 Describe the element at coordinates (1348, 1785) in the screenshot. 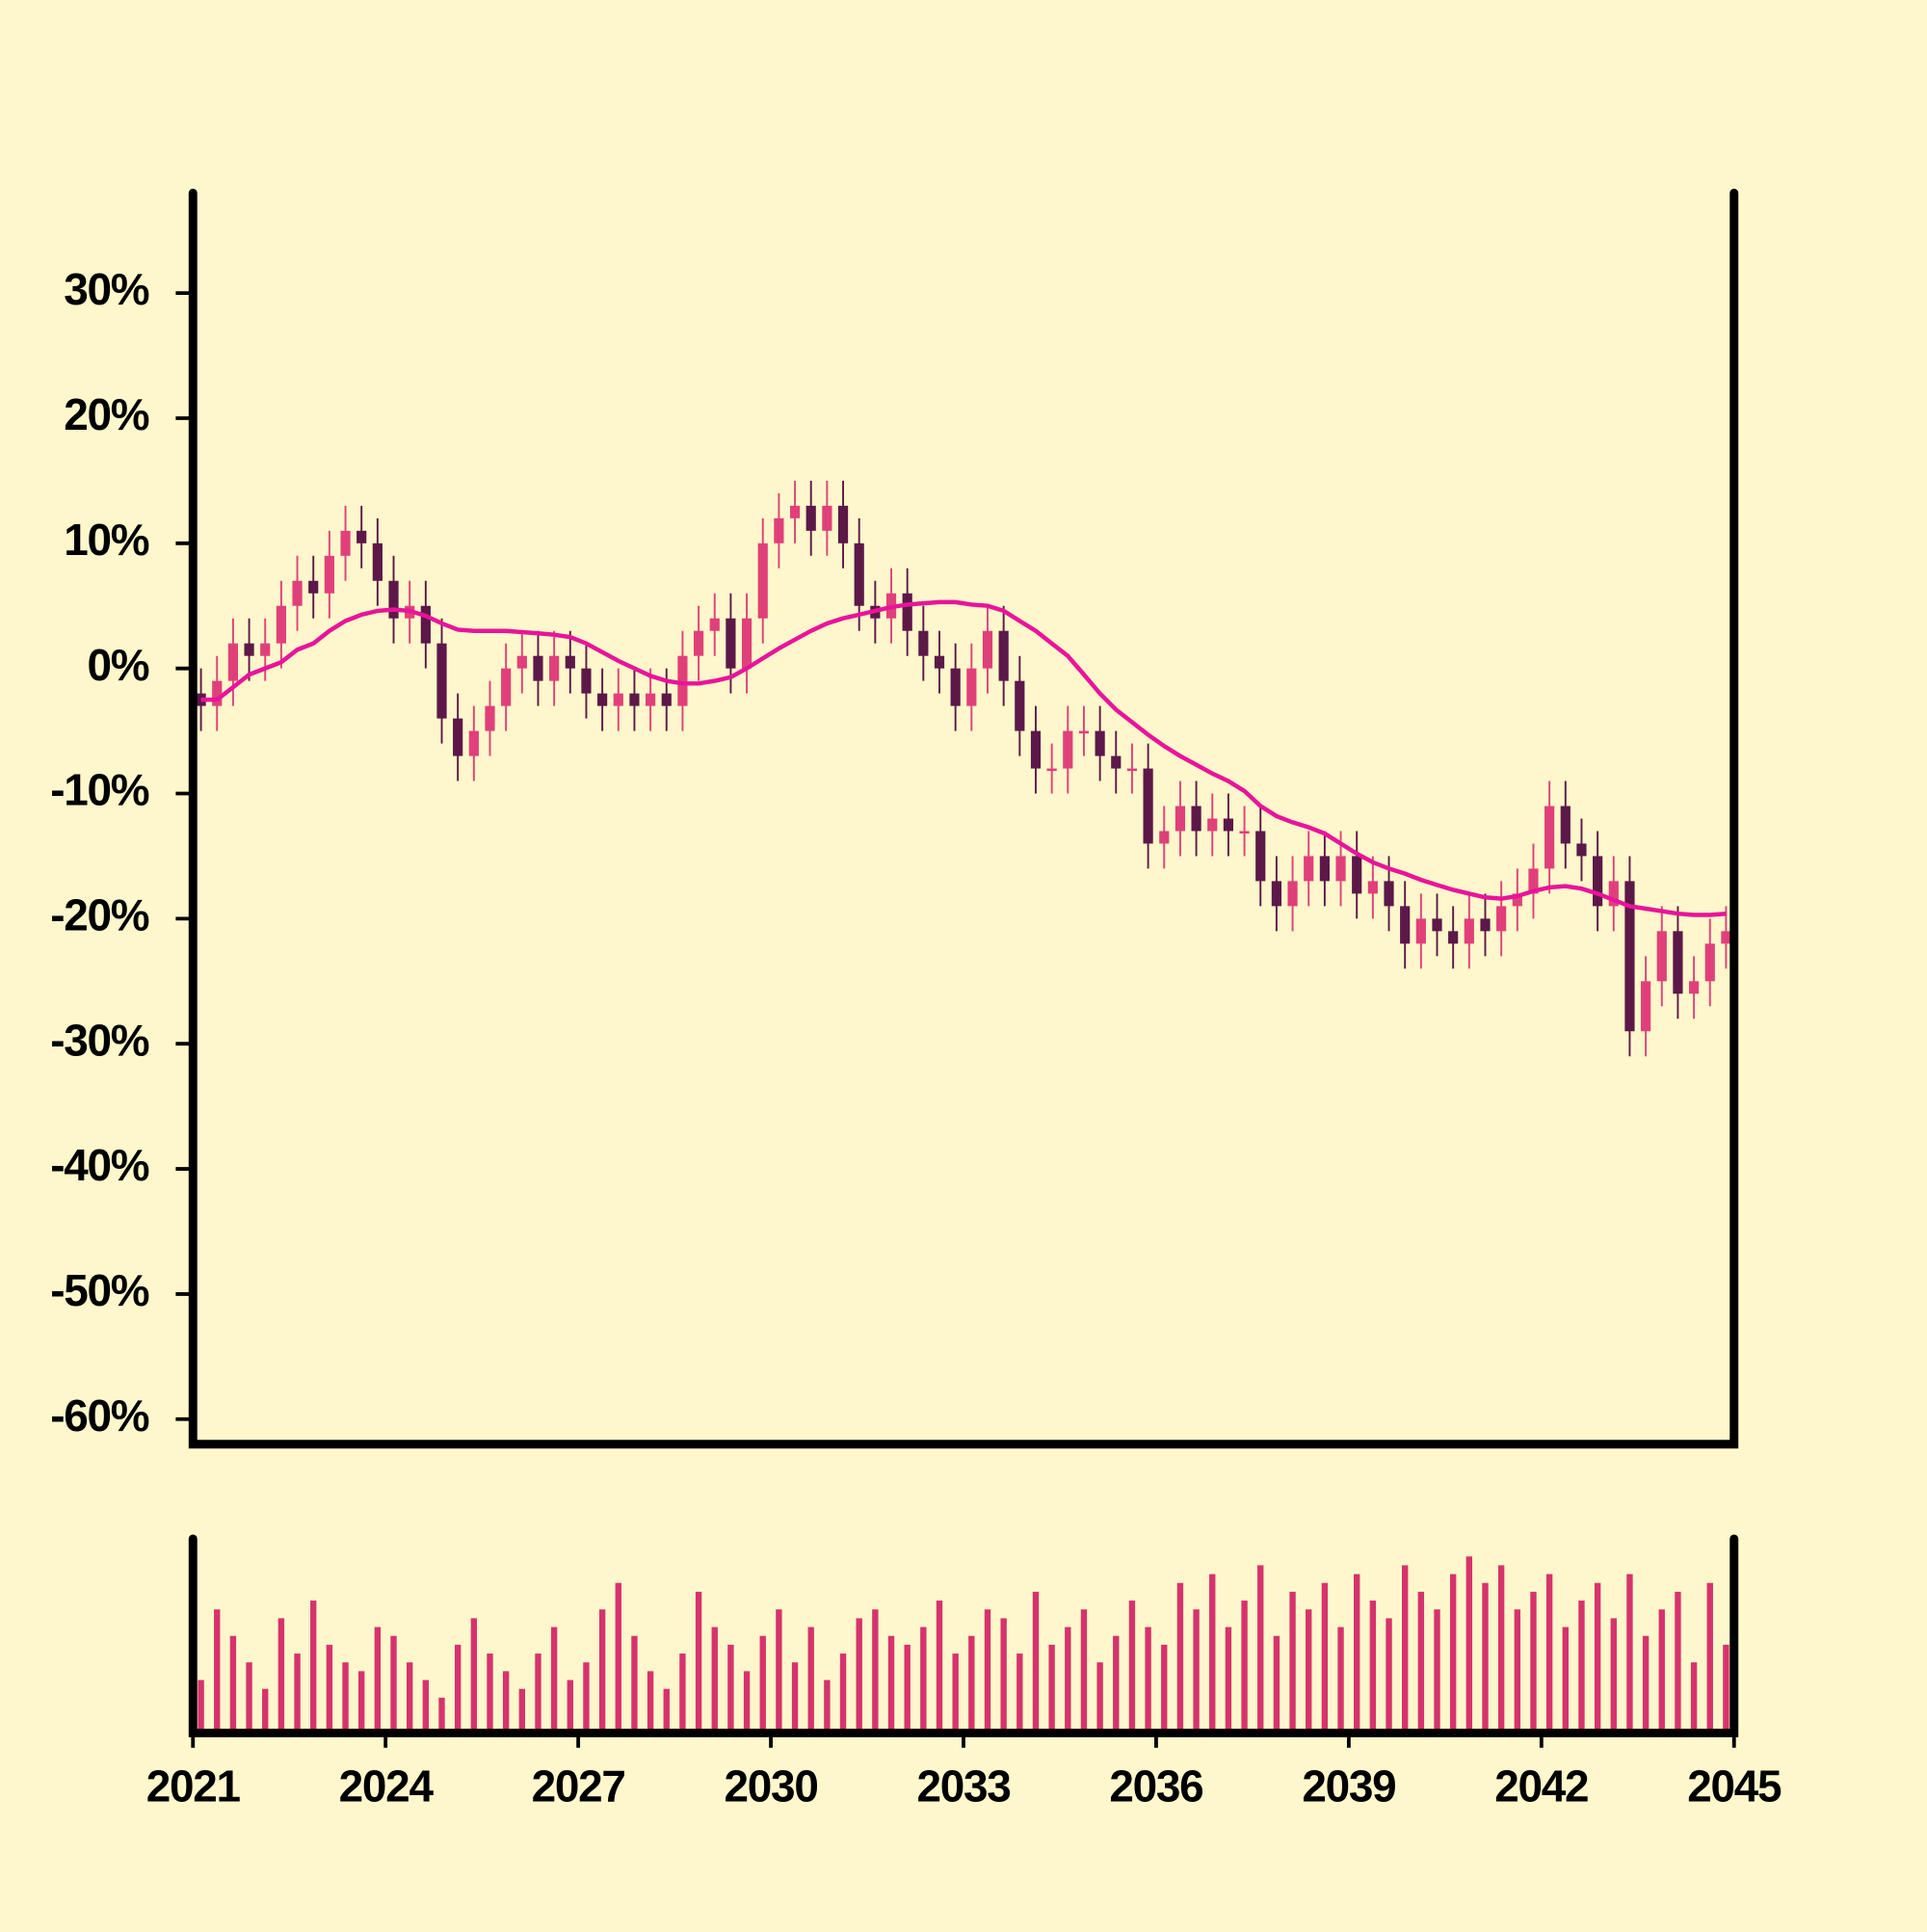

I see `x-tick-label: 2039` at that location.